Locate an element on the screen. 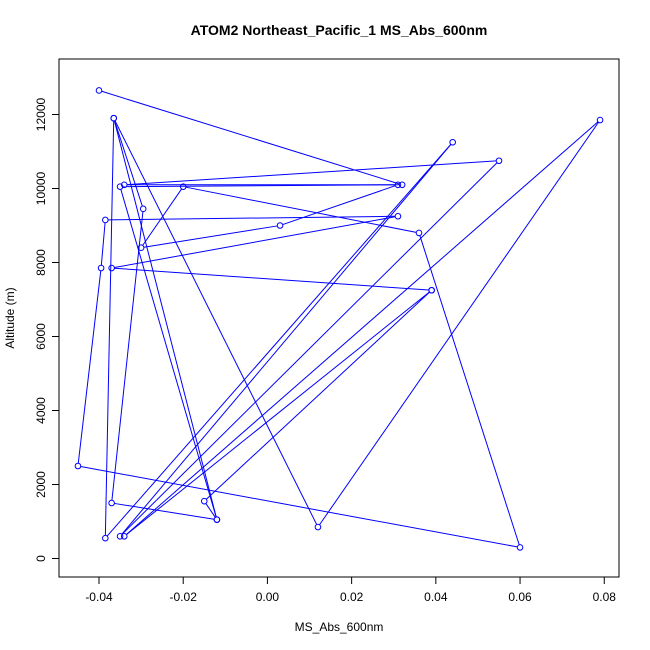 Image resolution: width=650 pixels, height=650 pixels. x-tick-label: 0.00 is located at coordinates (268, 597).